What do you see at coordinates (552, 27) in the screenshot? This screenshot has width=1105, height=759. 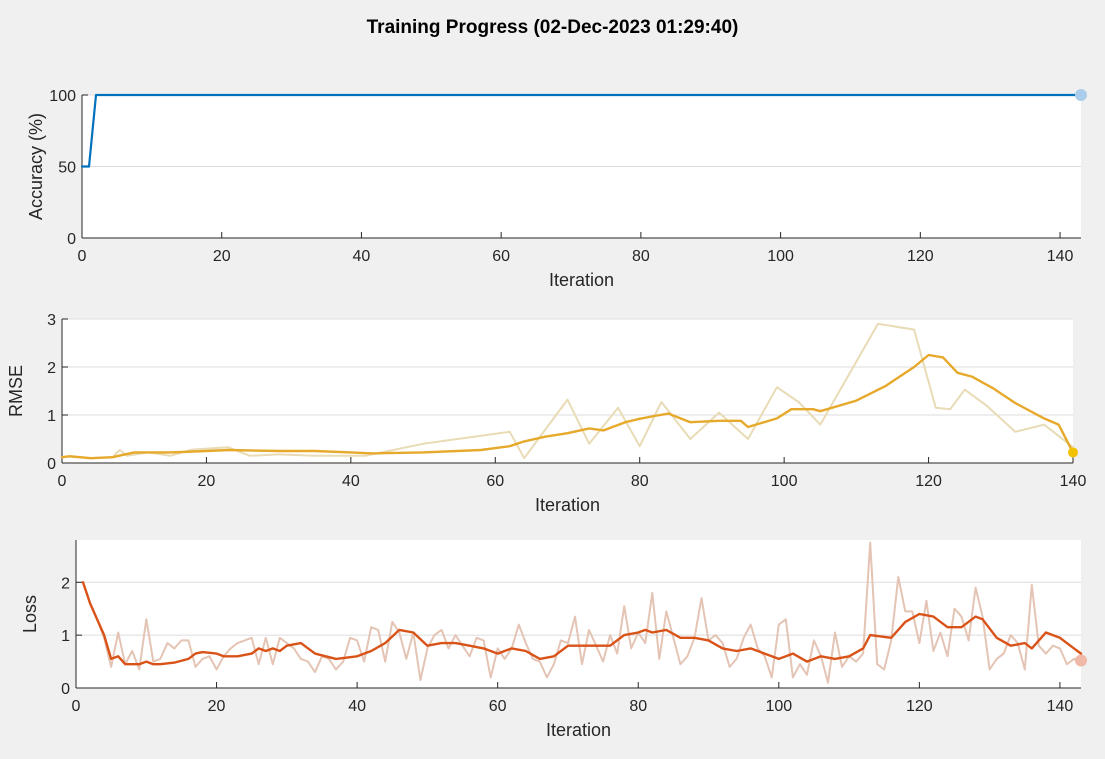 I see `page-title: Training Progress (02-Dec-2023 01:29:40)` at bounding box center [552, 27].